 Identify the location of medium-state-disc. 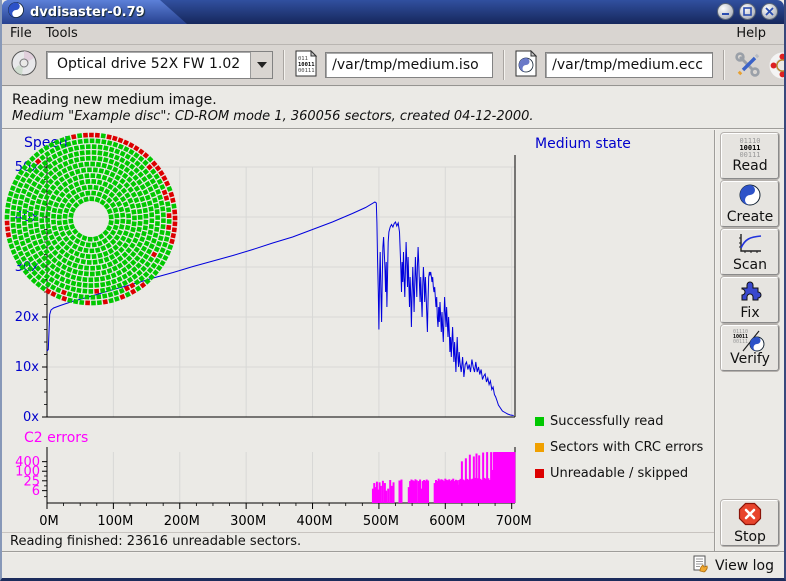
(91, 219).